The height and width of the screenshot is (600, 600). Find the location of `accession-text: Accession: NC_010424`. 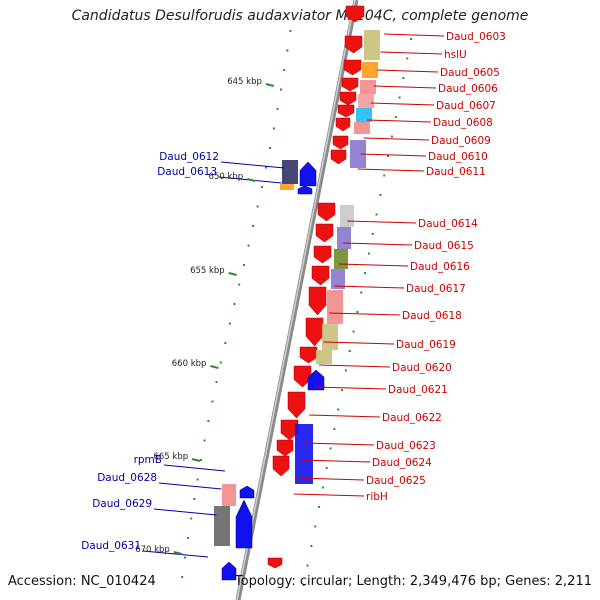

accession-text: Accession: NC_010424 is located at coordinates (82, 581).